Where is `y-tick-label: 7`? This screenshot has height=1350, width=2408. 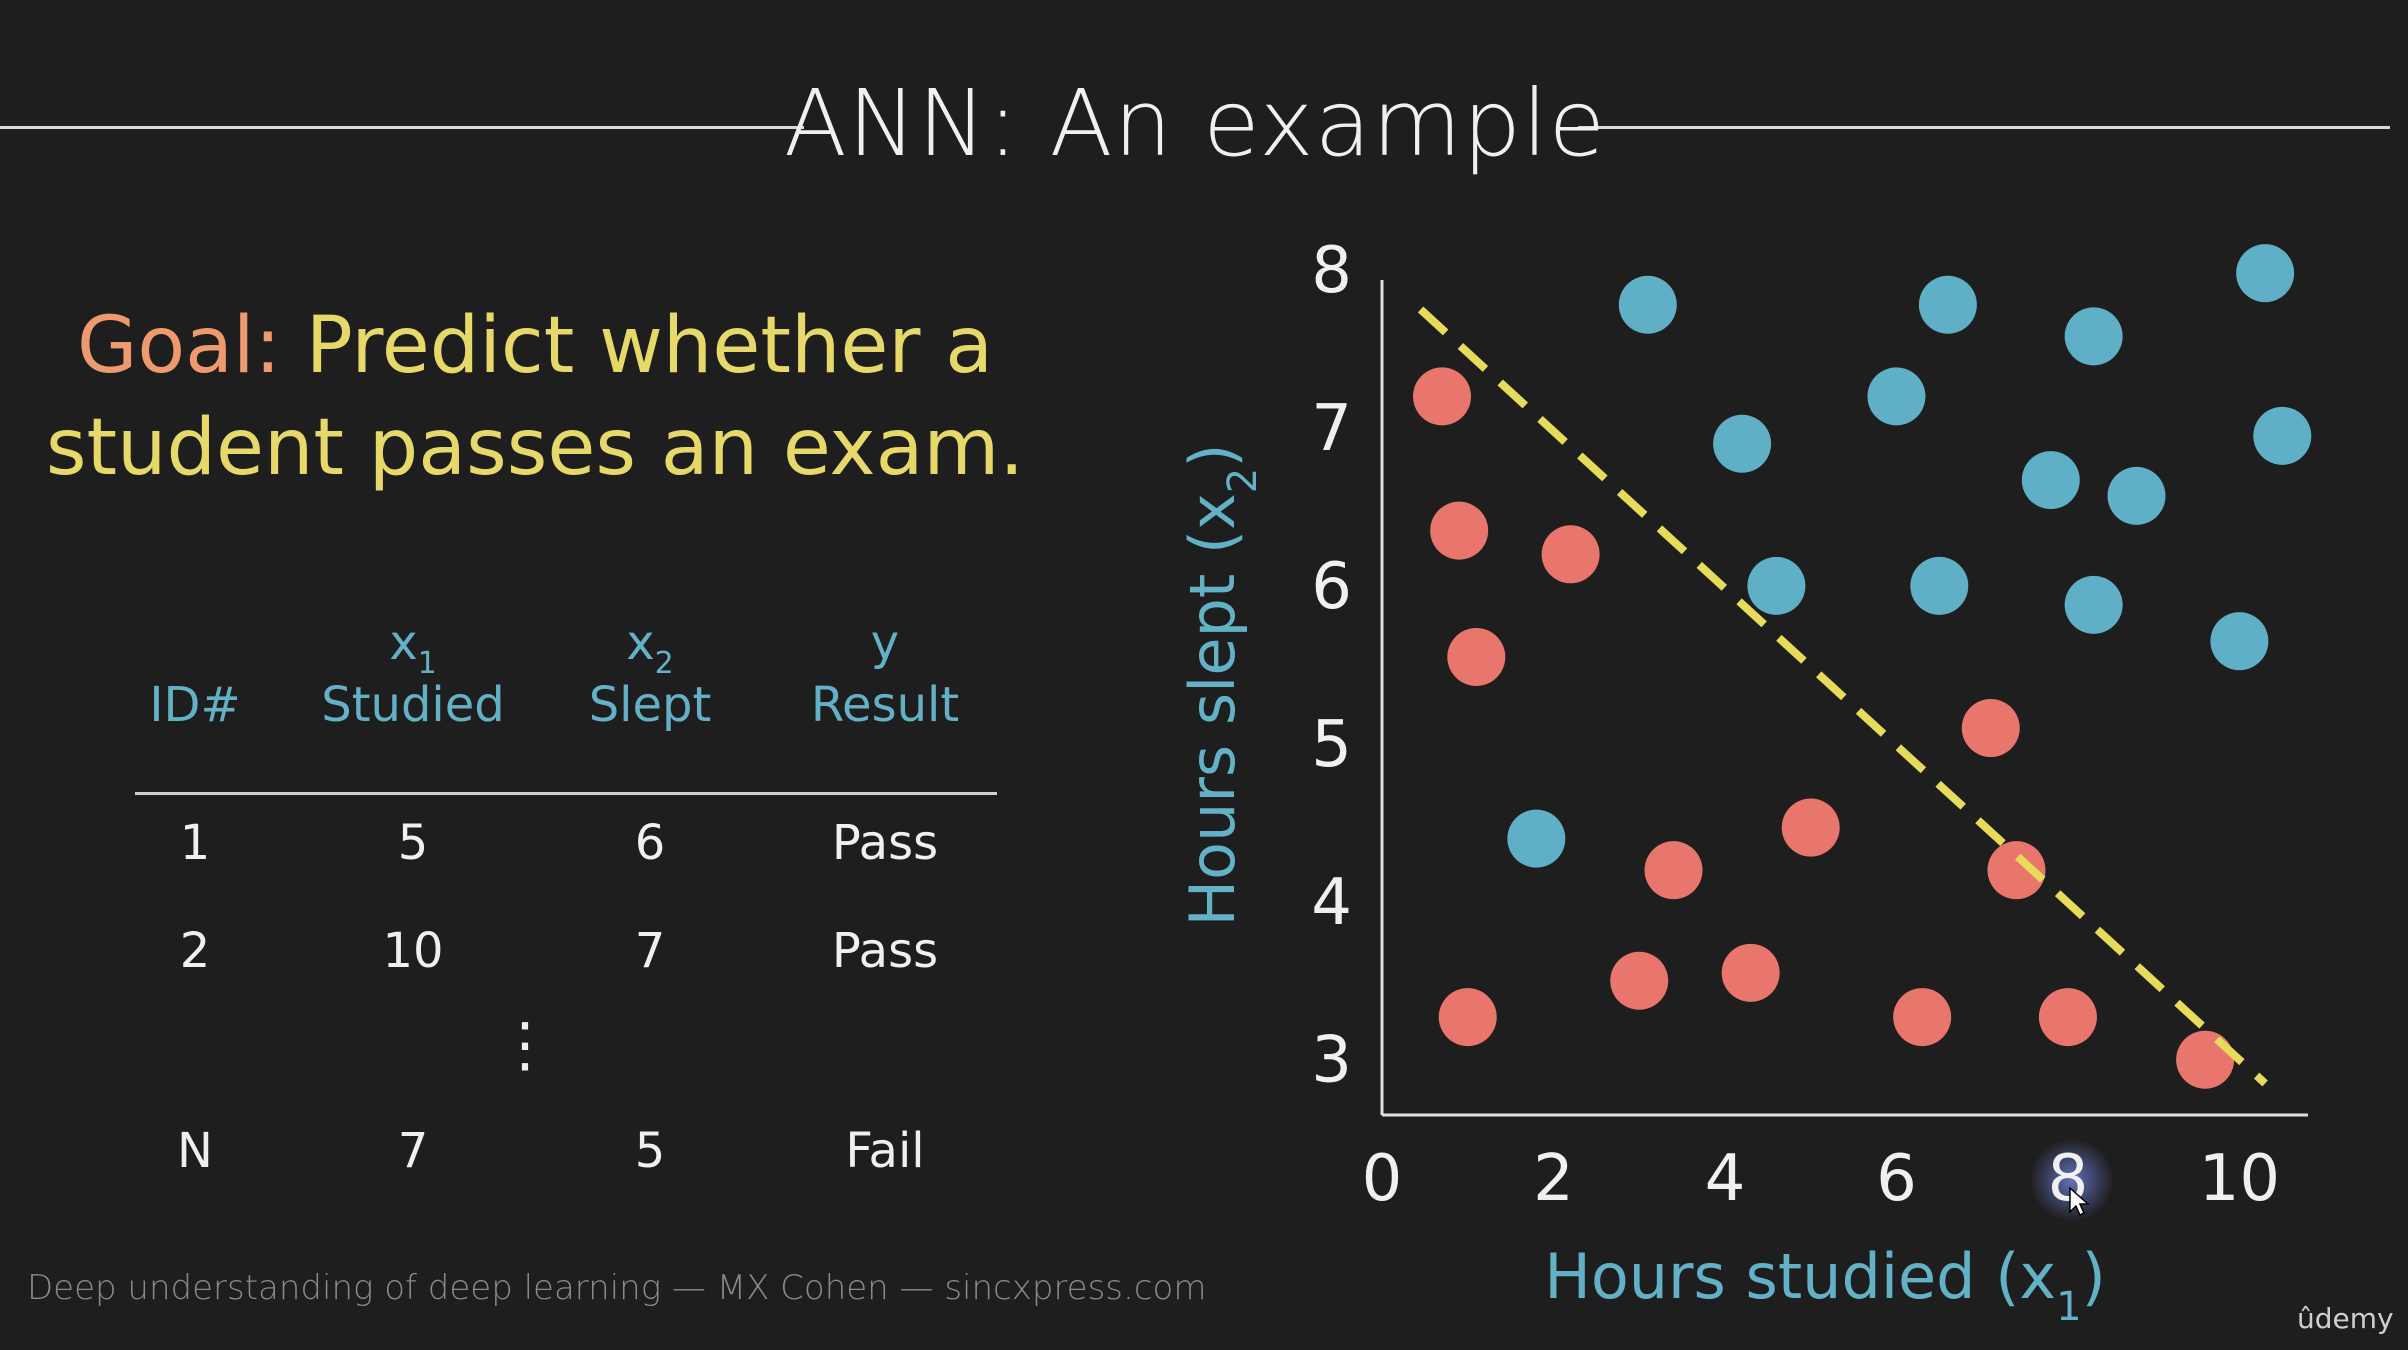 y-tick-label: 7 is located at coordinates (1331, 429).